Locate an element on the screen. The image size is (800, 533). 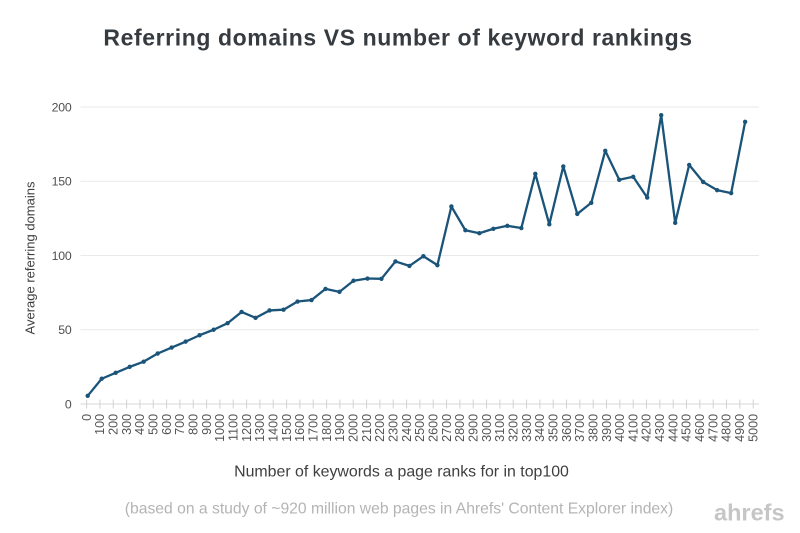
svg-text: 2900 is located at coordinates (473, 428).